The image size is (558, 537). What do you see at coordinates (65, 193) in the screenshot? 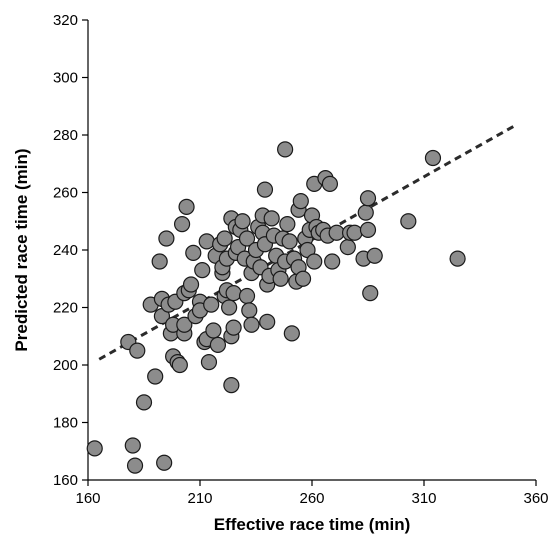
I see `y-tick-label: 260` at bounding box center [65, 193].